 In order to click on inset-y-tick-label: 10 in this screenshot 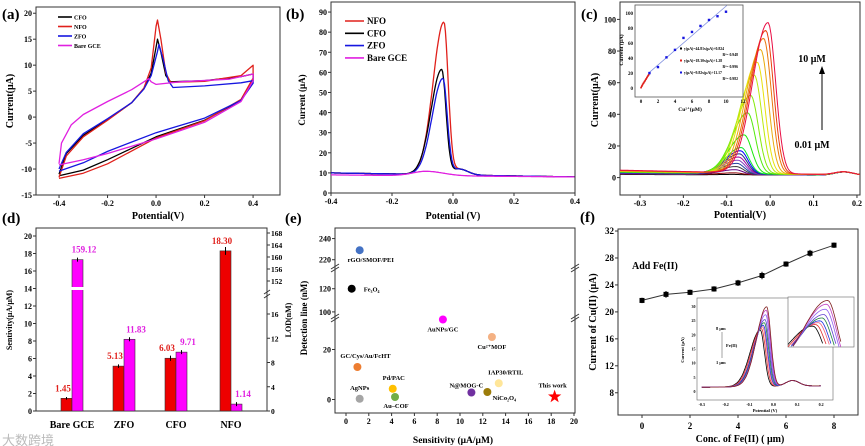, I will do `click(694, 363)`.